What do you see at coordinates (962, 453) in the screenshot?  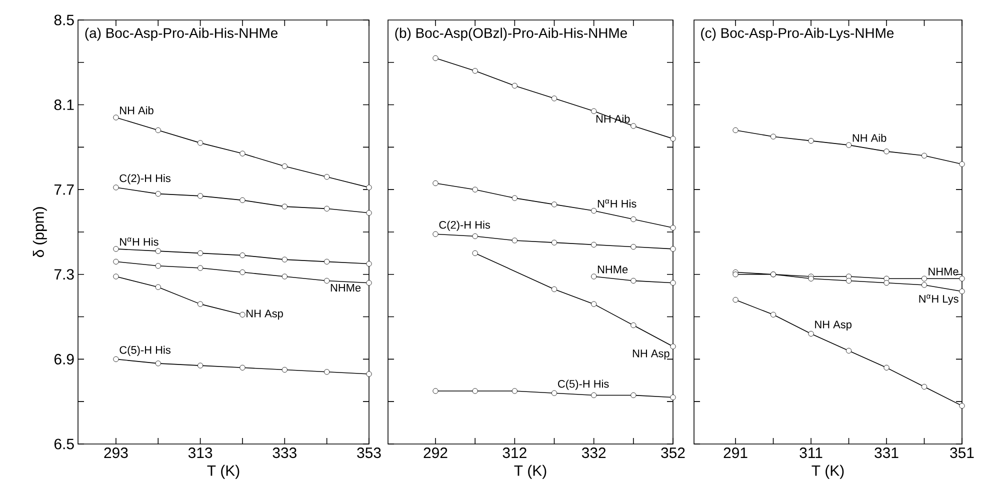 I see `x-tick-label: 351` at bounding box center [962, 453].